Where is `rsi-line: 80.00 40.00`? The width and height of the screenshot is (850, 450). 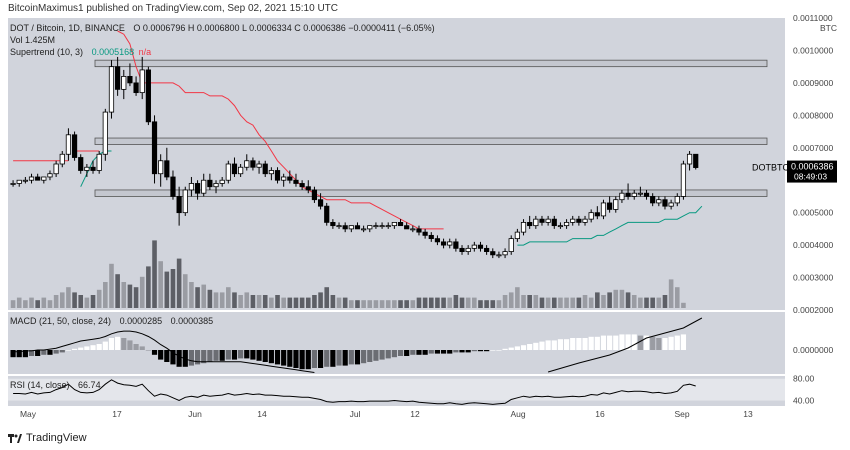 rsi-line: 80.00 40.00 is located at coordinates (411, 390).